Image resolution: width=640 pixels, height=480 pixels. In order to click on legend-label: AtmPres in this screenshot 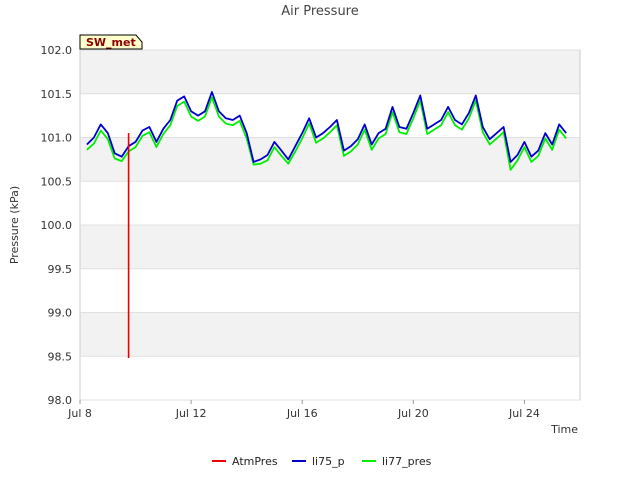, I will do `click(255, 461)`.